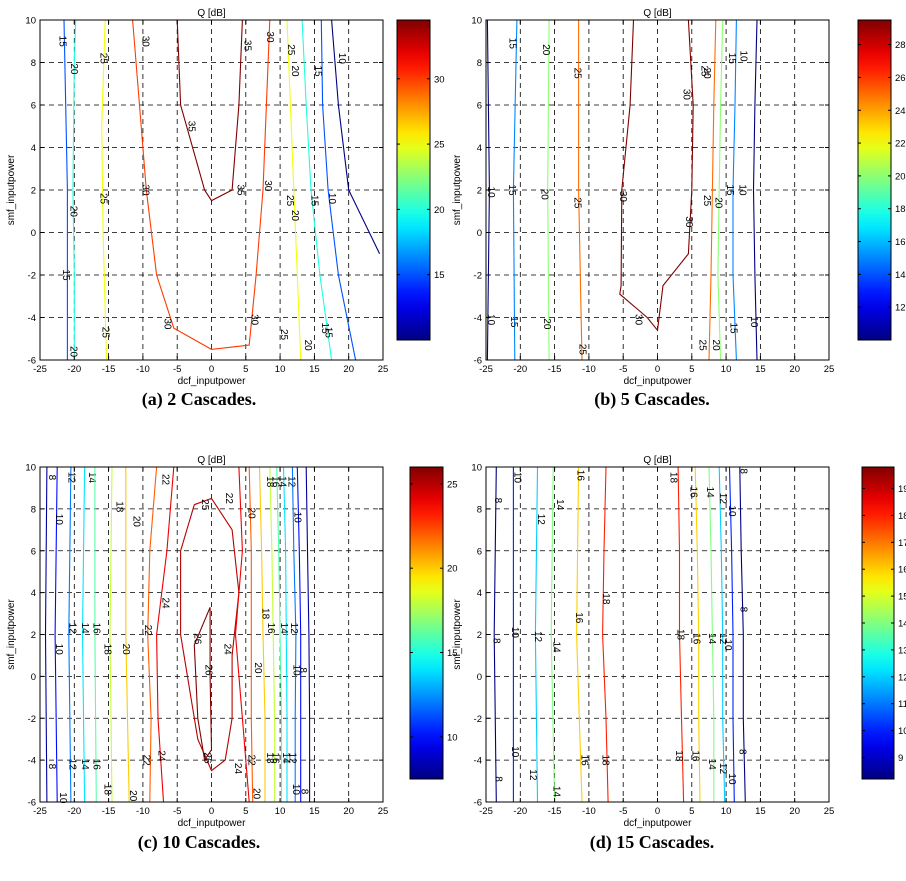  What do you see at coordinates (237, 769) in the screenshot?
I see `contour-label: 24` at bounding box center [237, 769].